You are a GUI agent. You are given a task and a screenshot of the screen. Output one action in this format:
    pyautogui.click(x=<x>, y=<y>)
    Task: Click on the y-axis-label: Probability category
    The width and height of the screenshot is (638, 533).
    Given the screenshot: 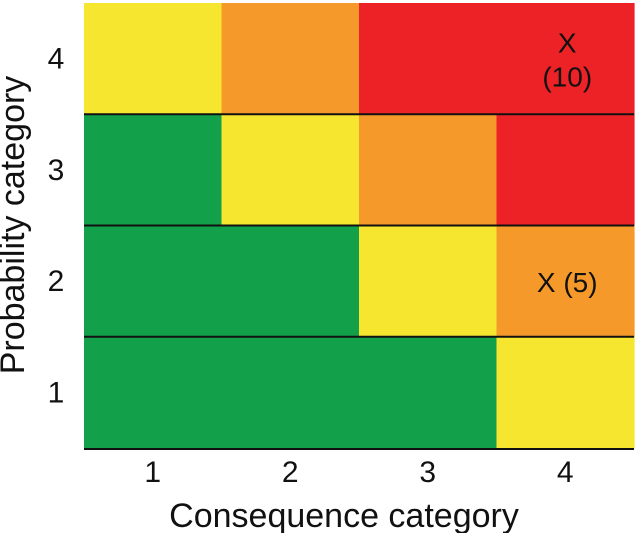 What is the action you would take?
    pyautogui.click(x=16, y=225)
    